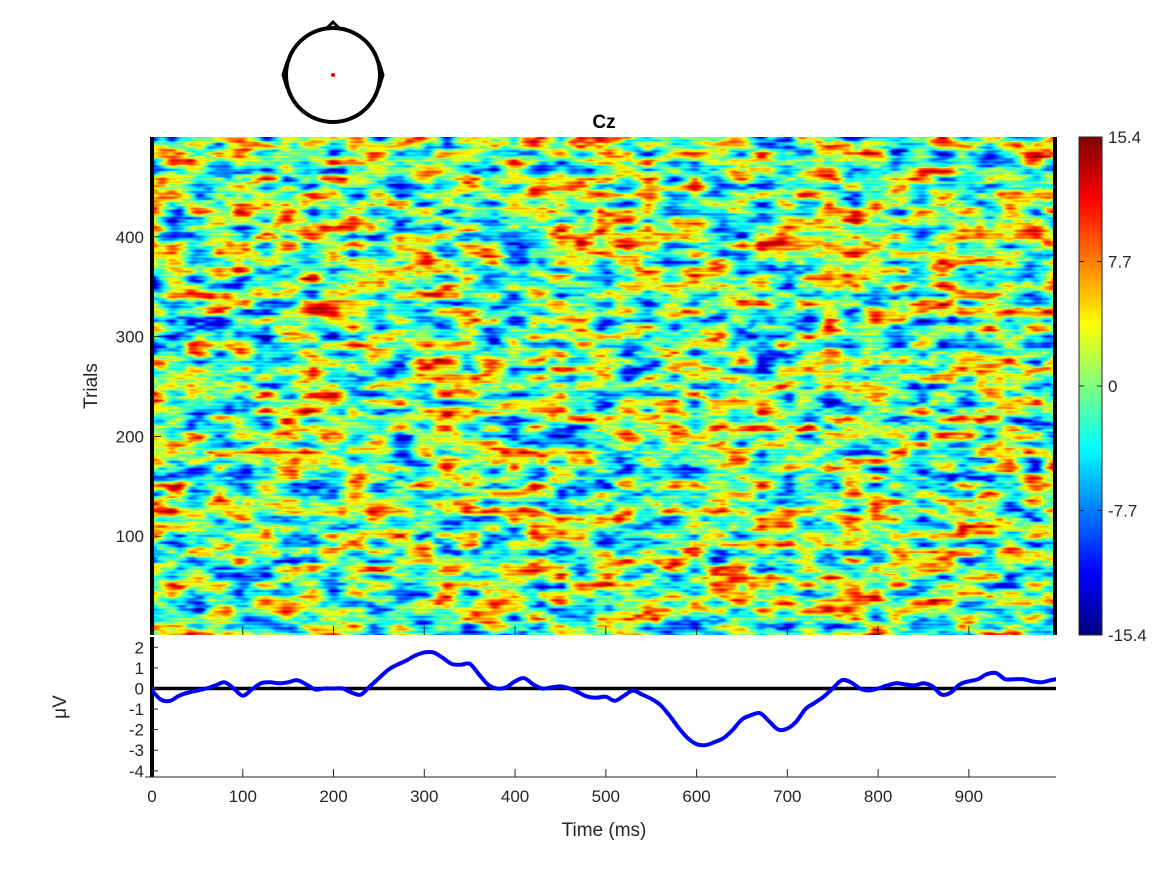 The height and width of the screenshot is (875, 1167). What do you see at coordinates (151, 796) in the screenshot?
I see `erp-x-tick-label: 0` at bounding box center [151, 796].